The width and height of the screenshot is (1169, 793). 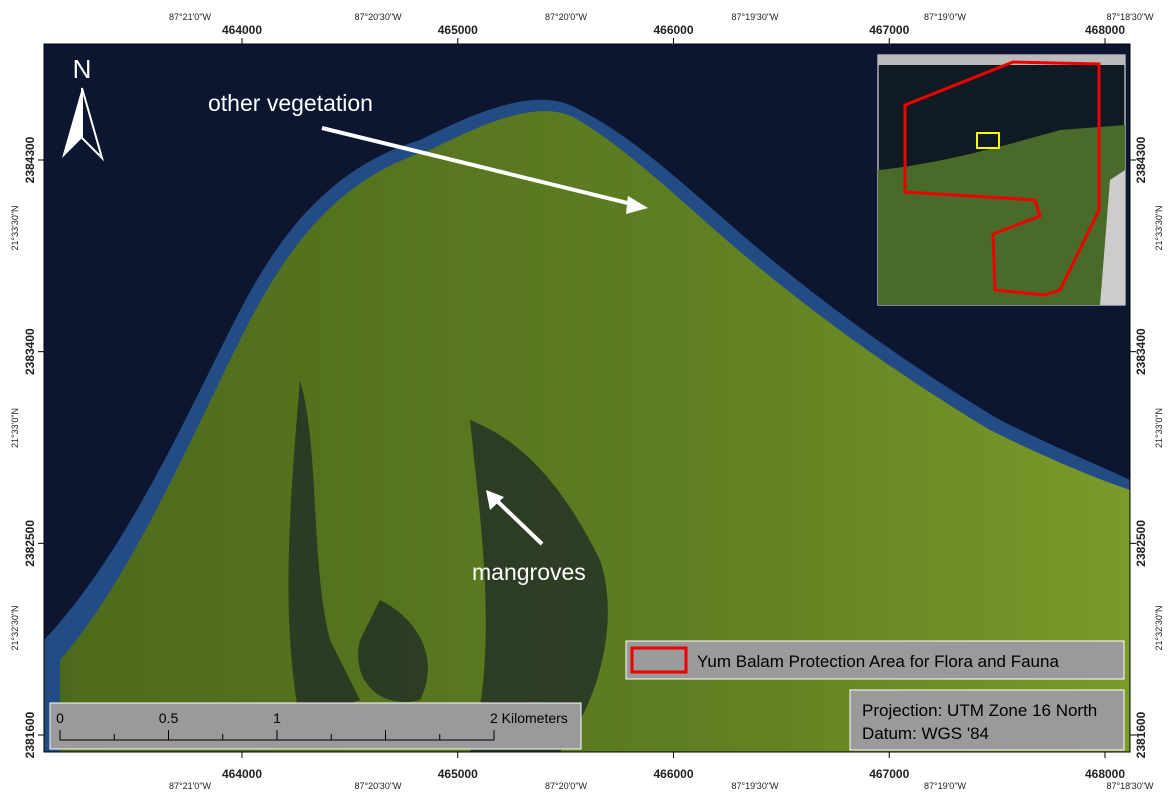 What do you see at coordinates (60, 718) in the screenshot?
I see `scale-label: 0` at bounding box center [60, 718].